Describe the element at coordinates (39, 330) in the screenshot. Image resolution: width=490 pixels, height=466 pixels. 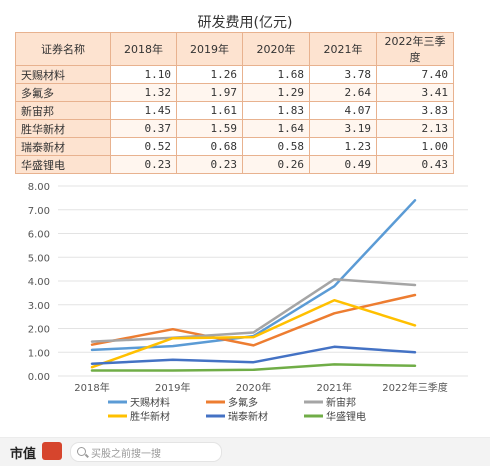
I see `y-tick-label: 2.00` at that location.